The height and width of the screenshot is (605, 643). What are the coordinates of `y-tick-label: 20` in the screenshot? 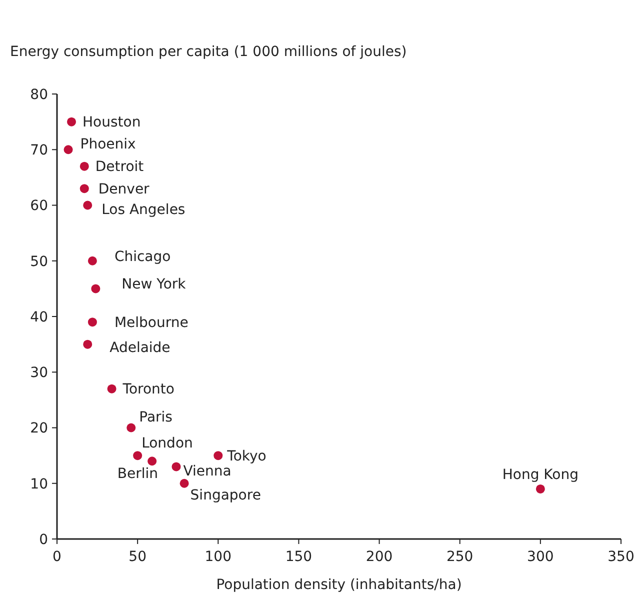 It's located at (39, 428).